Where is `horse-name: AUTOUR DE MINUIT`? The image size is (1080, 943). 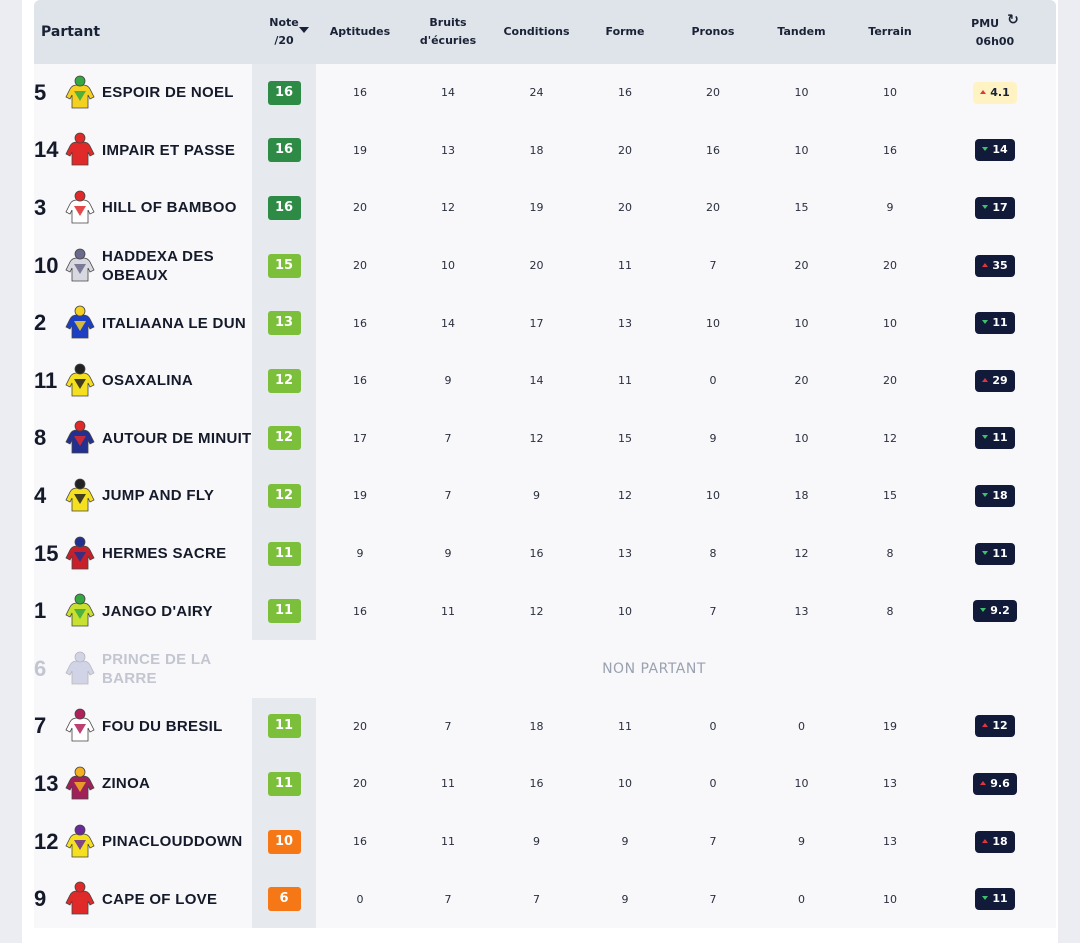
horse-name: AUTOUR DE MINUIT is located at coordinates (177, 438).